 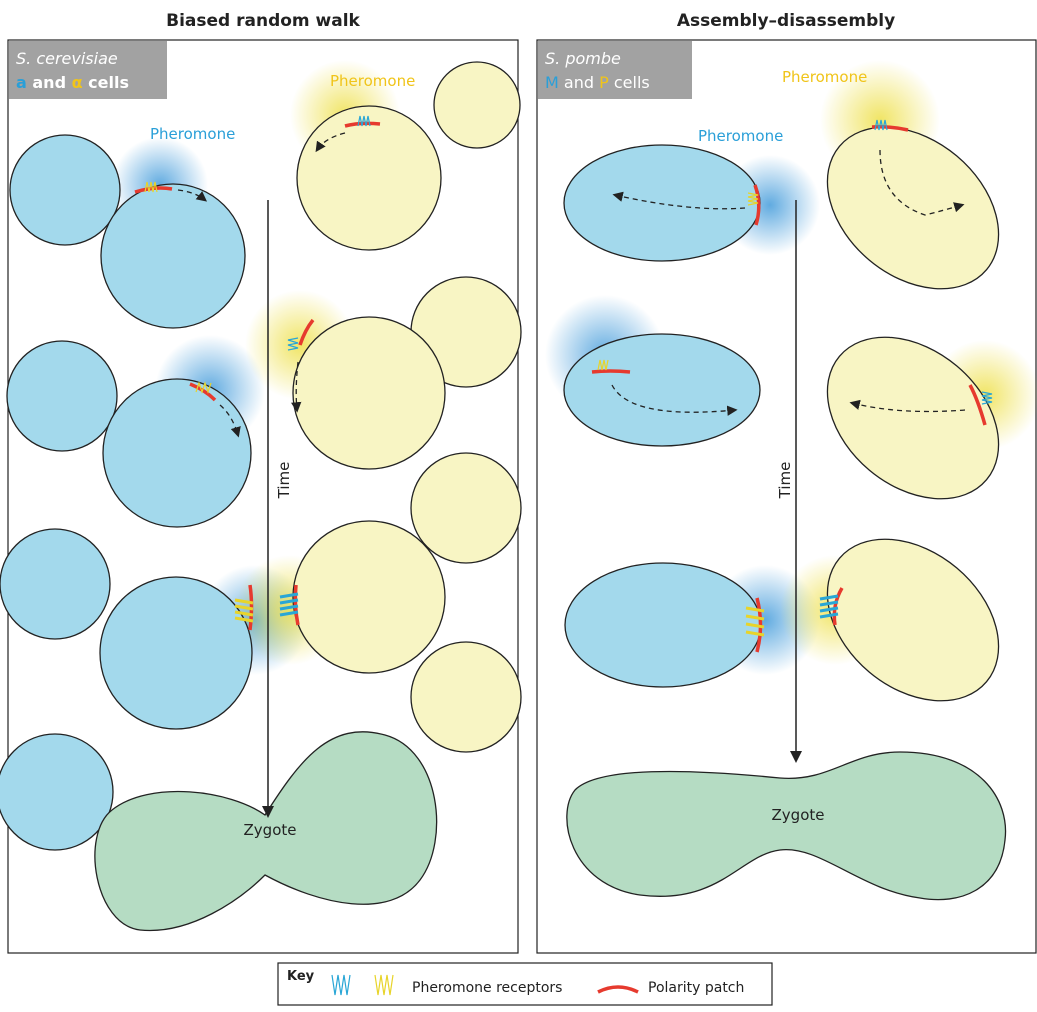 I want to click on key-title: Key, so click(x=301, y=976).